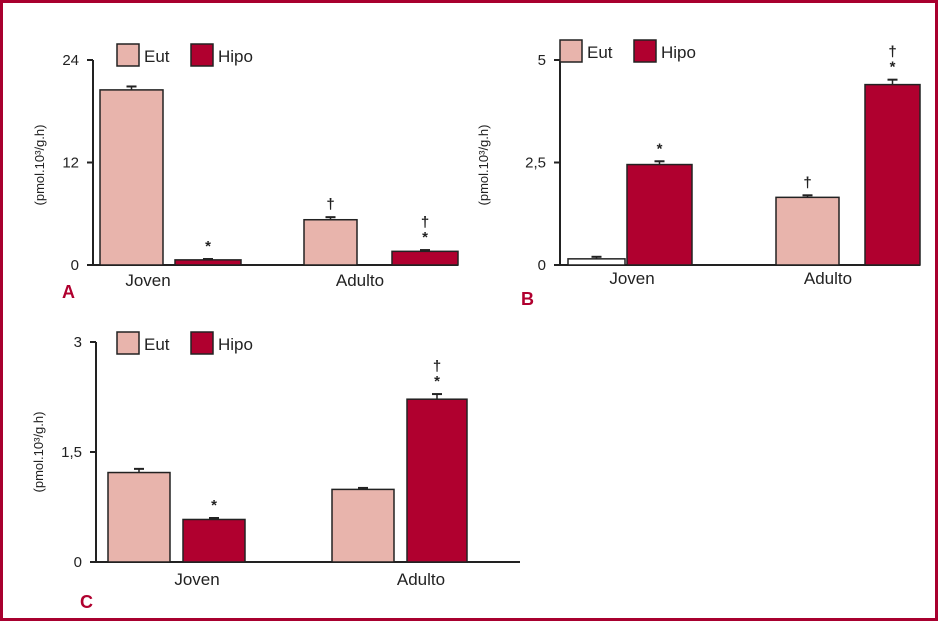  What do you see at coordinates (71, 452) in the screenshot?
I see `y-tick-label: 1,5` at bounding box center [71, 452].